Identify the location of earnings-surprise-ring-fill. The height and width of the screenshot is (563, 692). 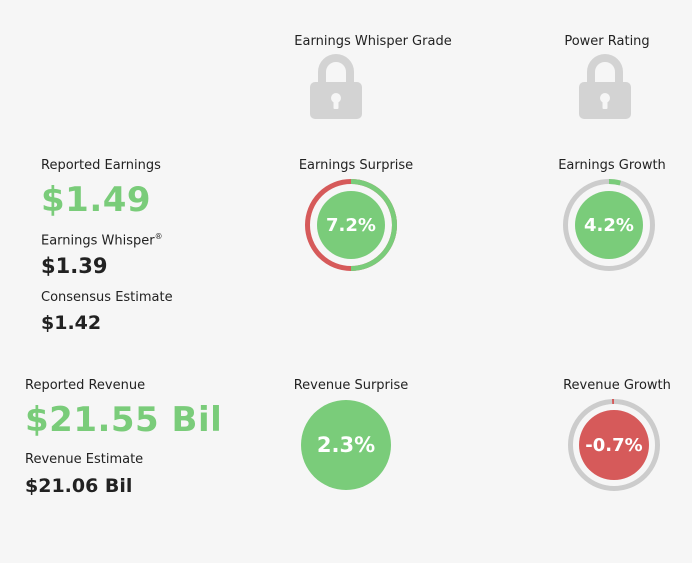
(373, 225).